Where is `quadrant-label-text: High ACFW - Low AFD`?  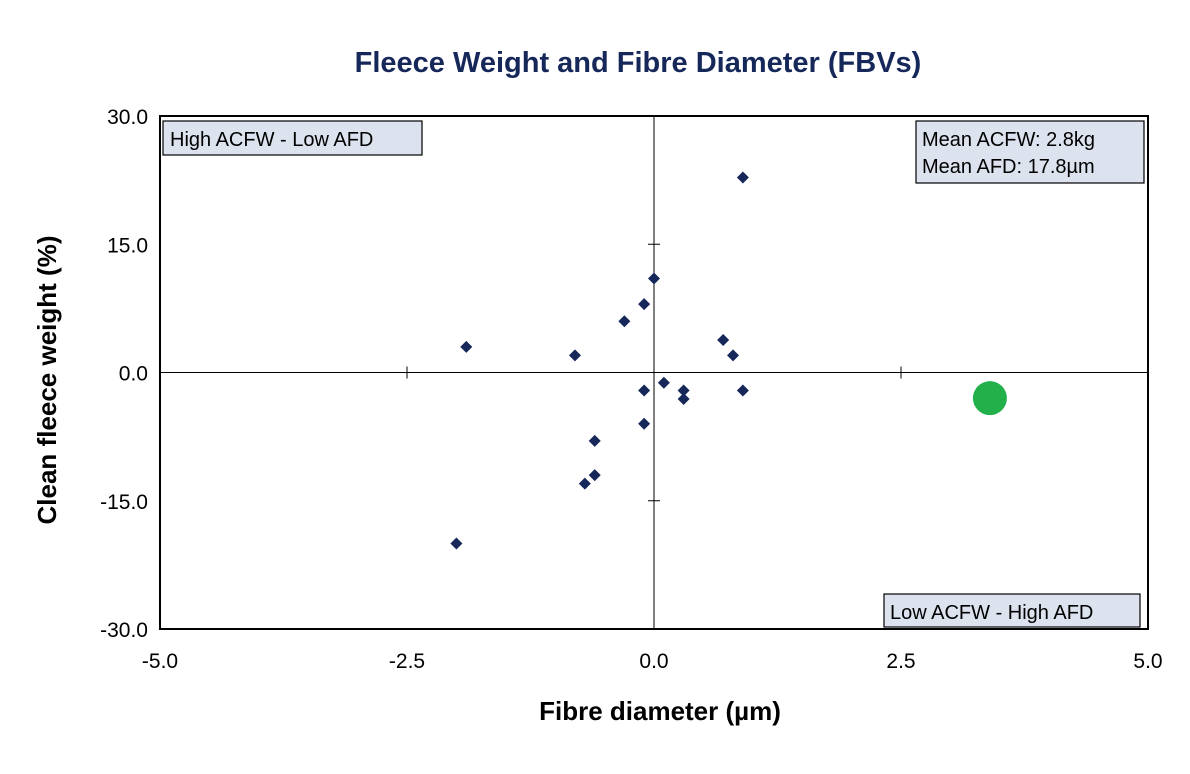
quadrant-label-text: High ACFW - Low AFD is located at coordinates (271, 140).